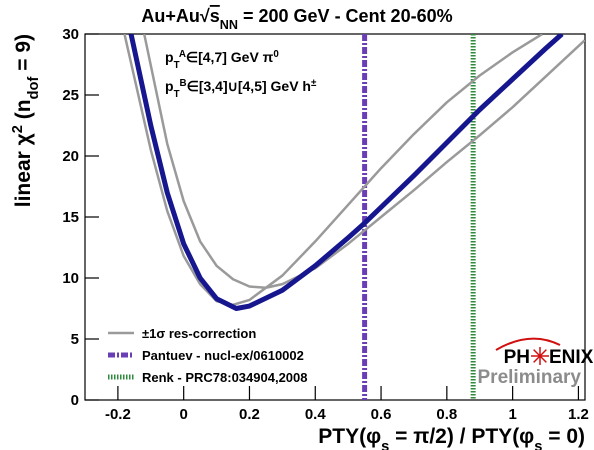  What do you see at coordinates (199, 333) in the screenshot?
I see `legend-label: ±1σ res-correction` at bounding box center [199, 333].